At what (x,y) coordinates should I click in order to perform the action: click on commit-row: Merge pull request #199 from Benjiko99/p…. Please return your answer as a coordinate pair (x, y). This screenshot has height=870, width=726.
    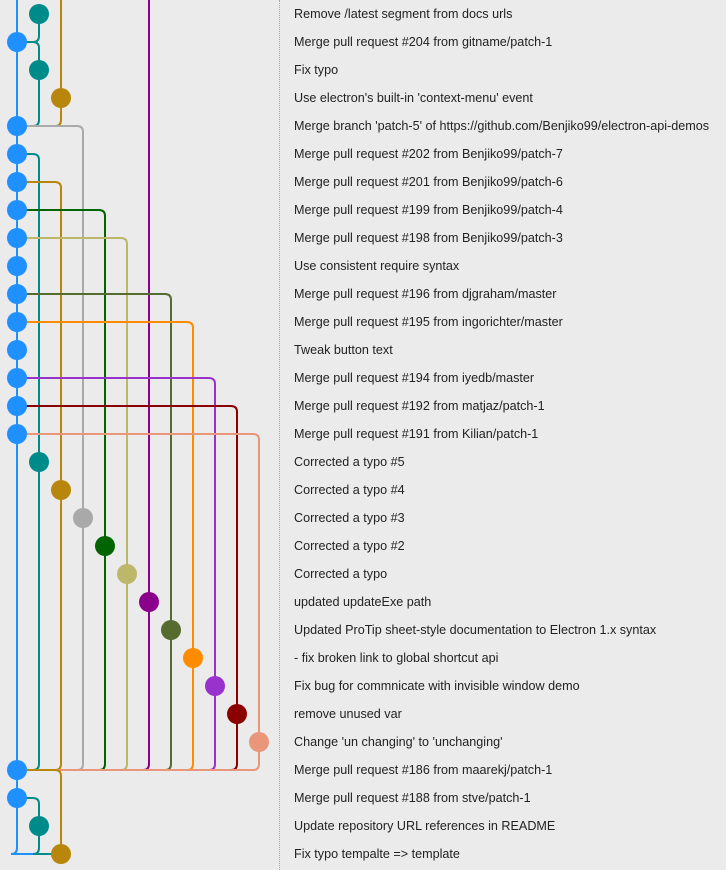
    Looking at the image, I should click on (428, 210).